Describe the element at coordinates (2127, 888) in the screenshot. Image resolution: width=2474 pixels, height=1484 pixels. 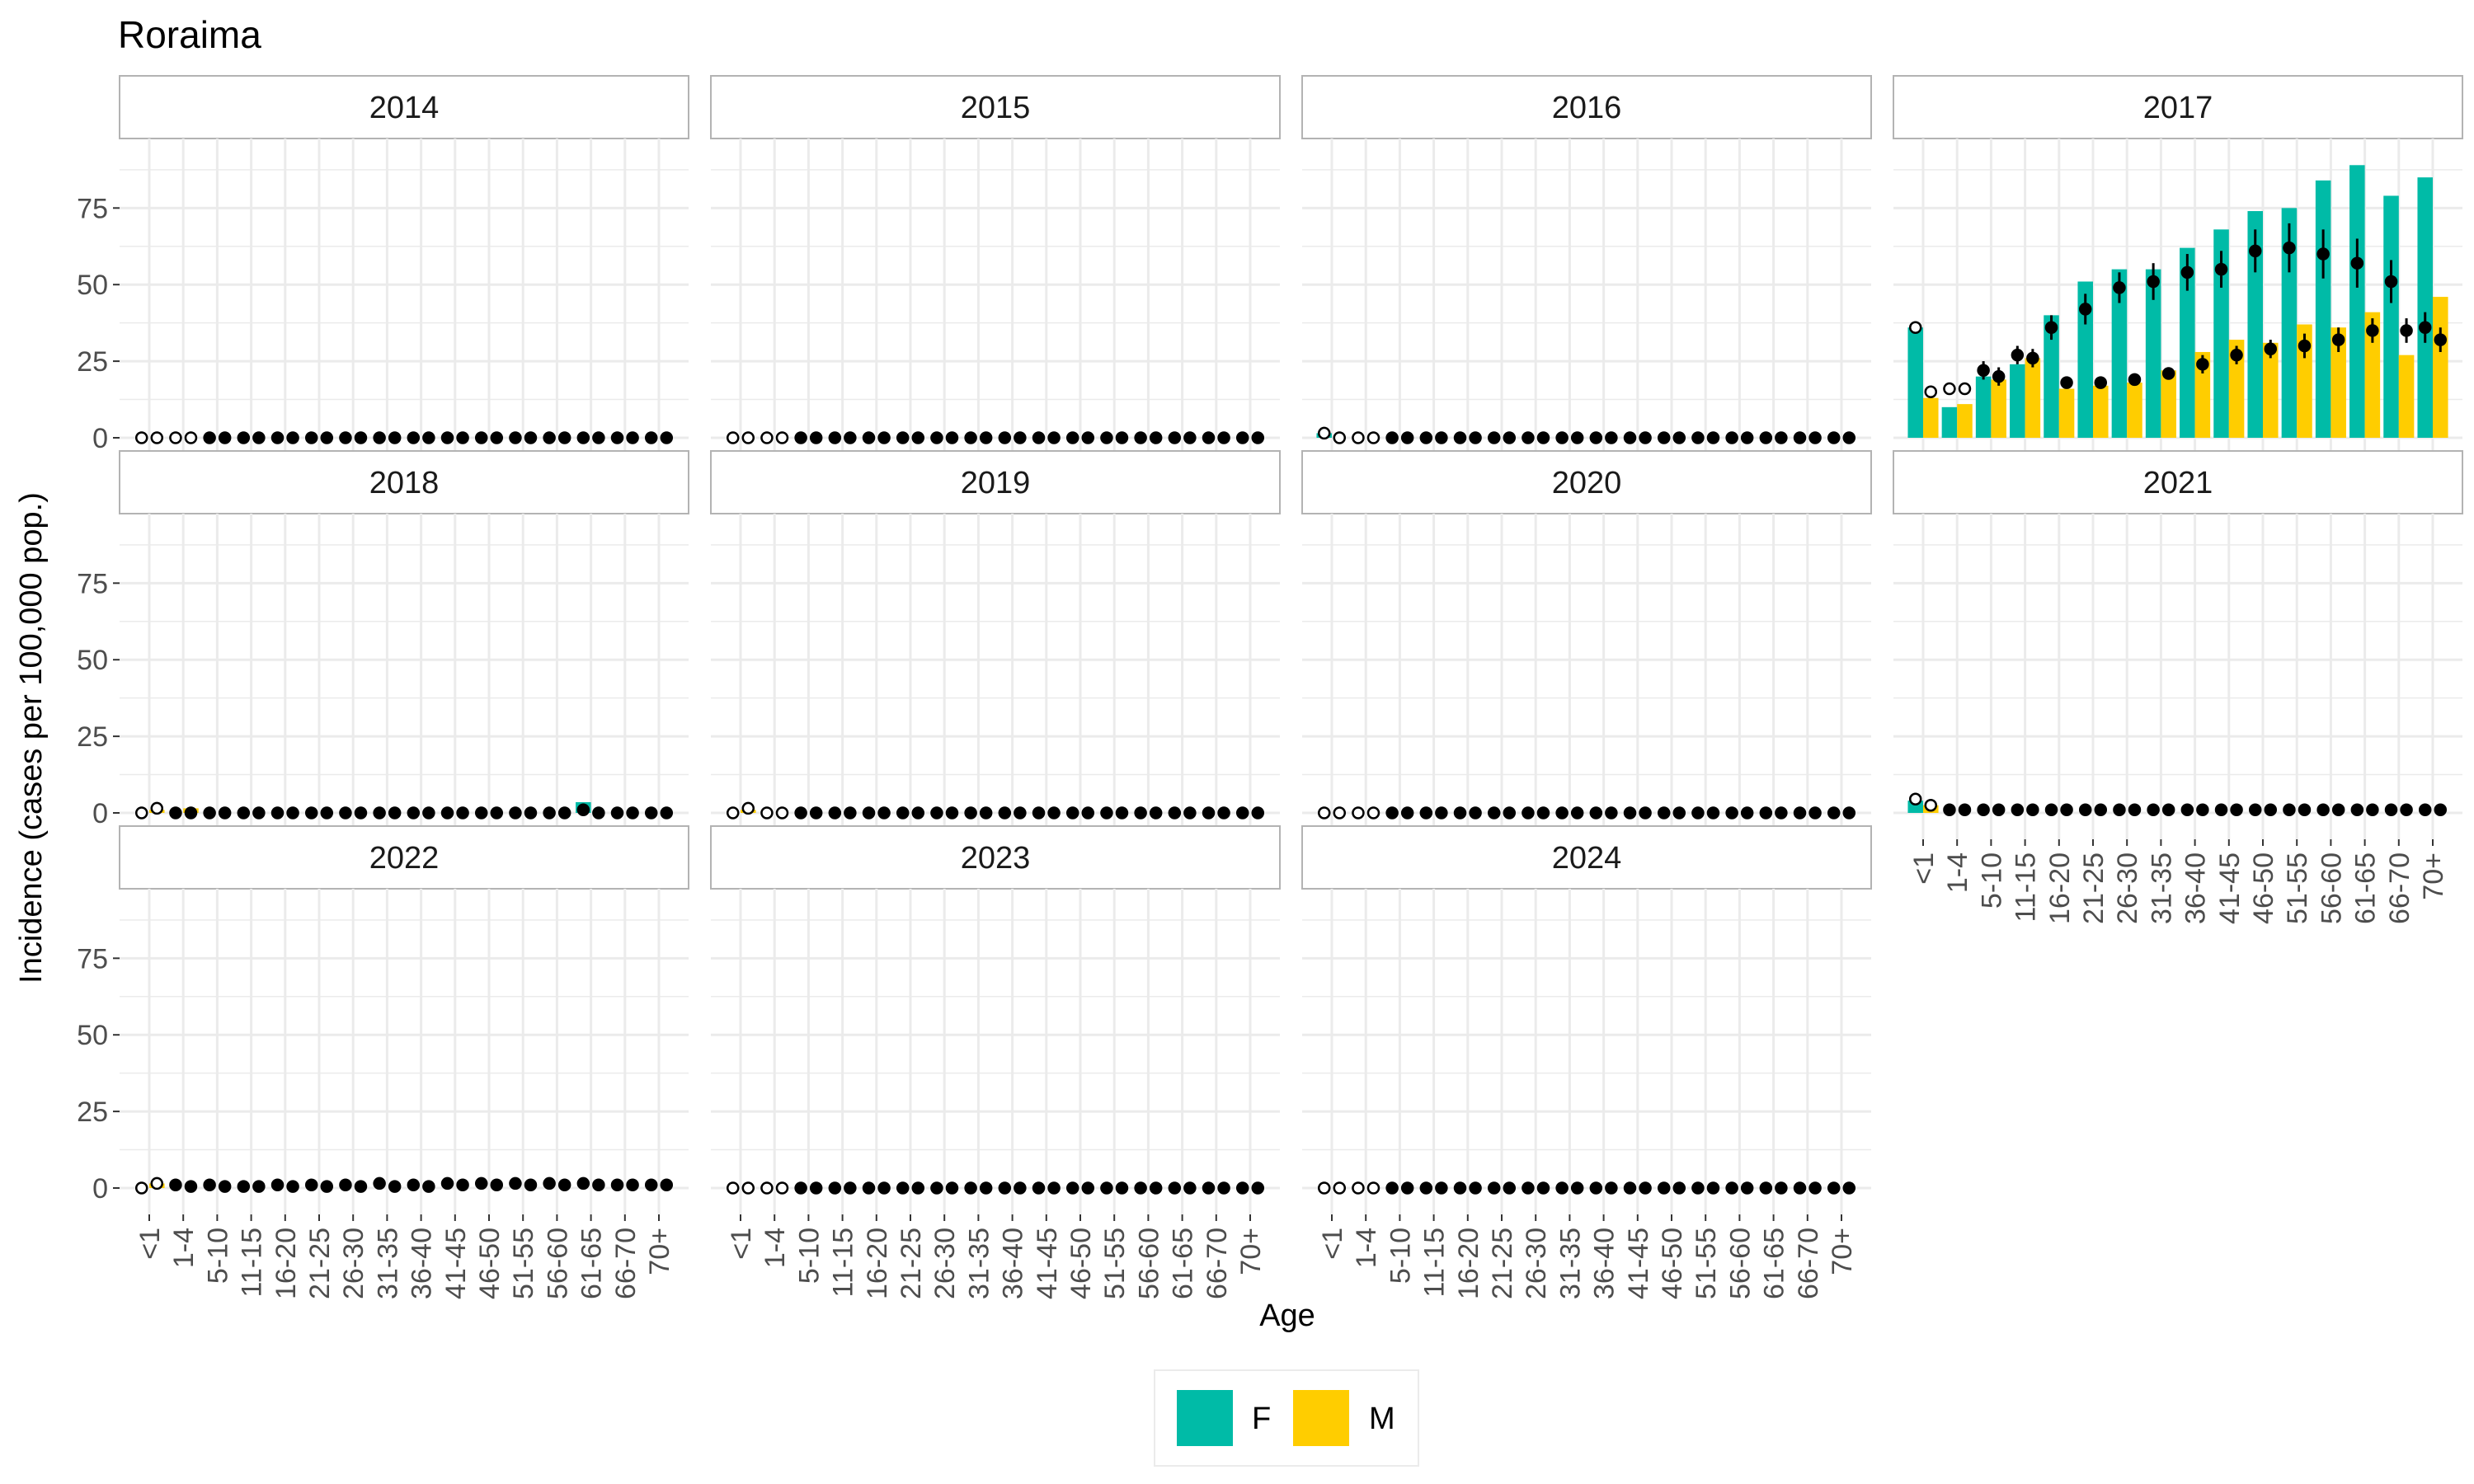
I see `x-tick-label: 26-30` at that location.